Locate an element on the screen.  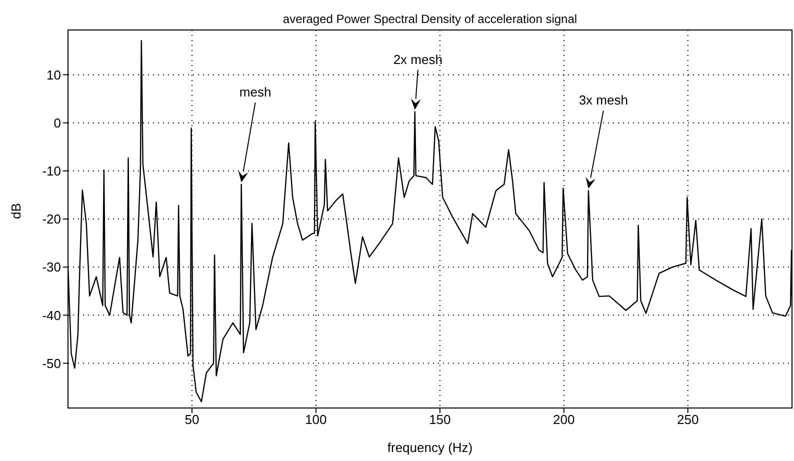
annotation: 2x mesh is located at coordinates (417, 59).